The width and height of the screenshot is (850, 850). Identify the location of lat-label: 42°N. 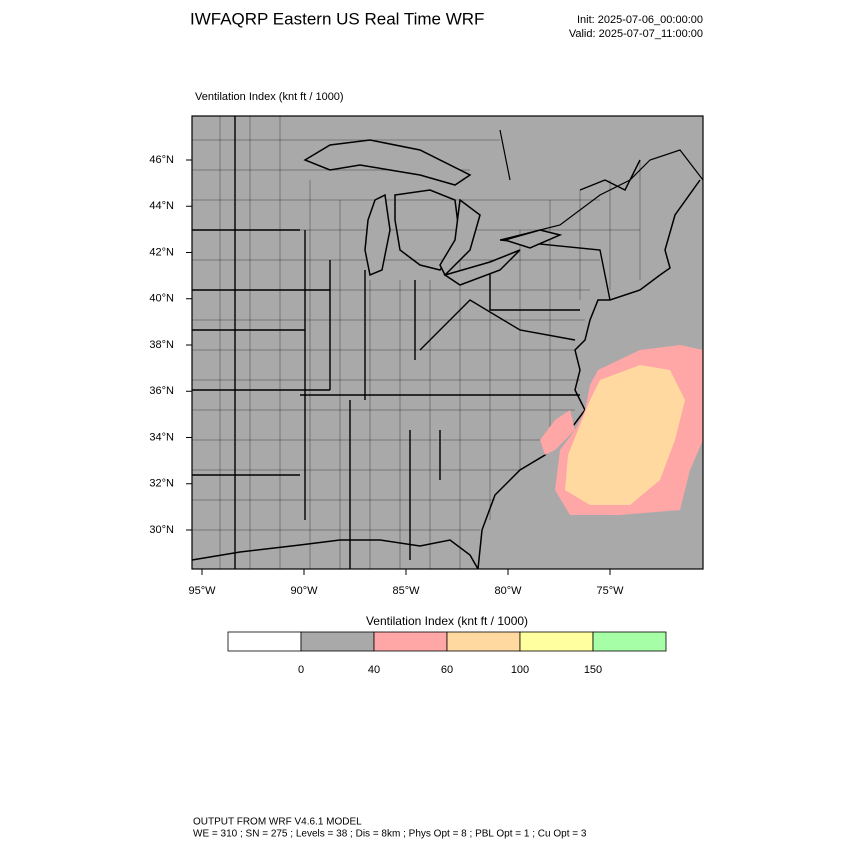
(161, 252).